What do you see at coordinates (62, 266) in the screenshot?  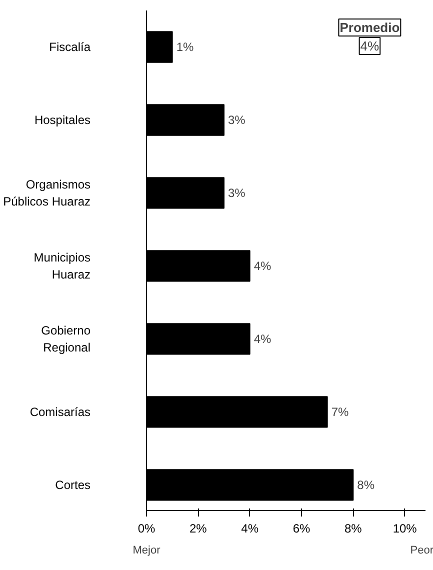 I see `y-tick-label: Municipios Huaraz` at bounding box center [62, 266].